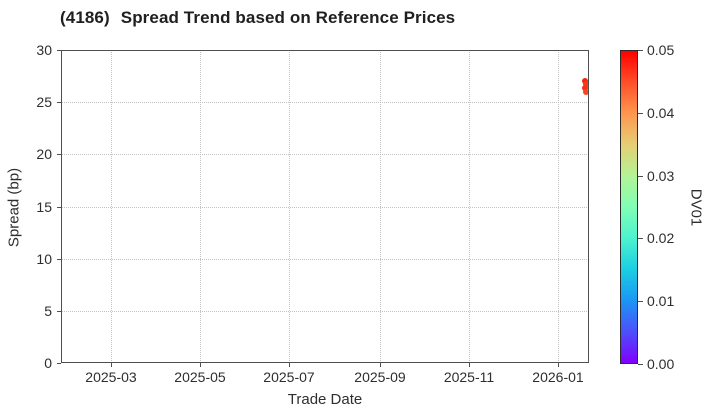 The width and height of the screenshot is (720, 420). I want to click on colorbar-tick-label: 0.01, so click(661, 301).